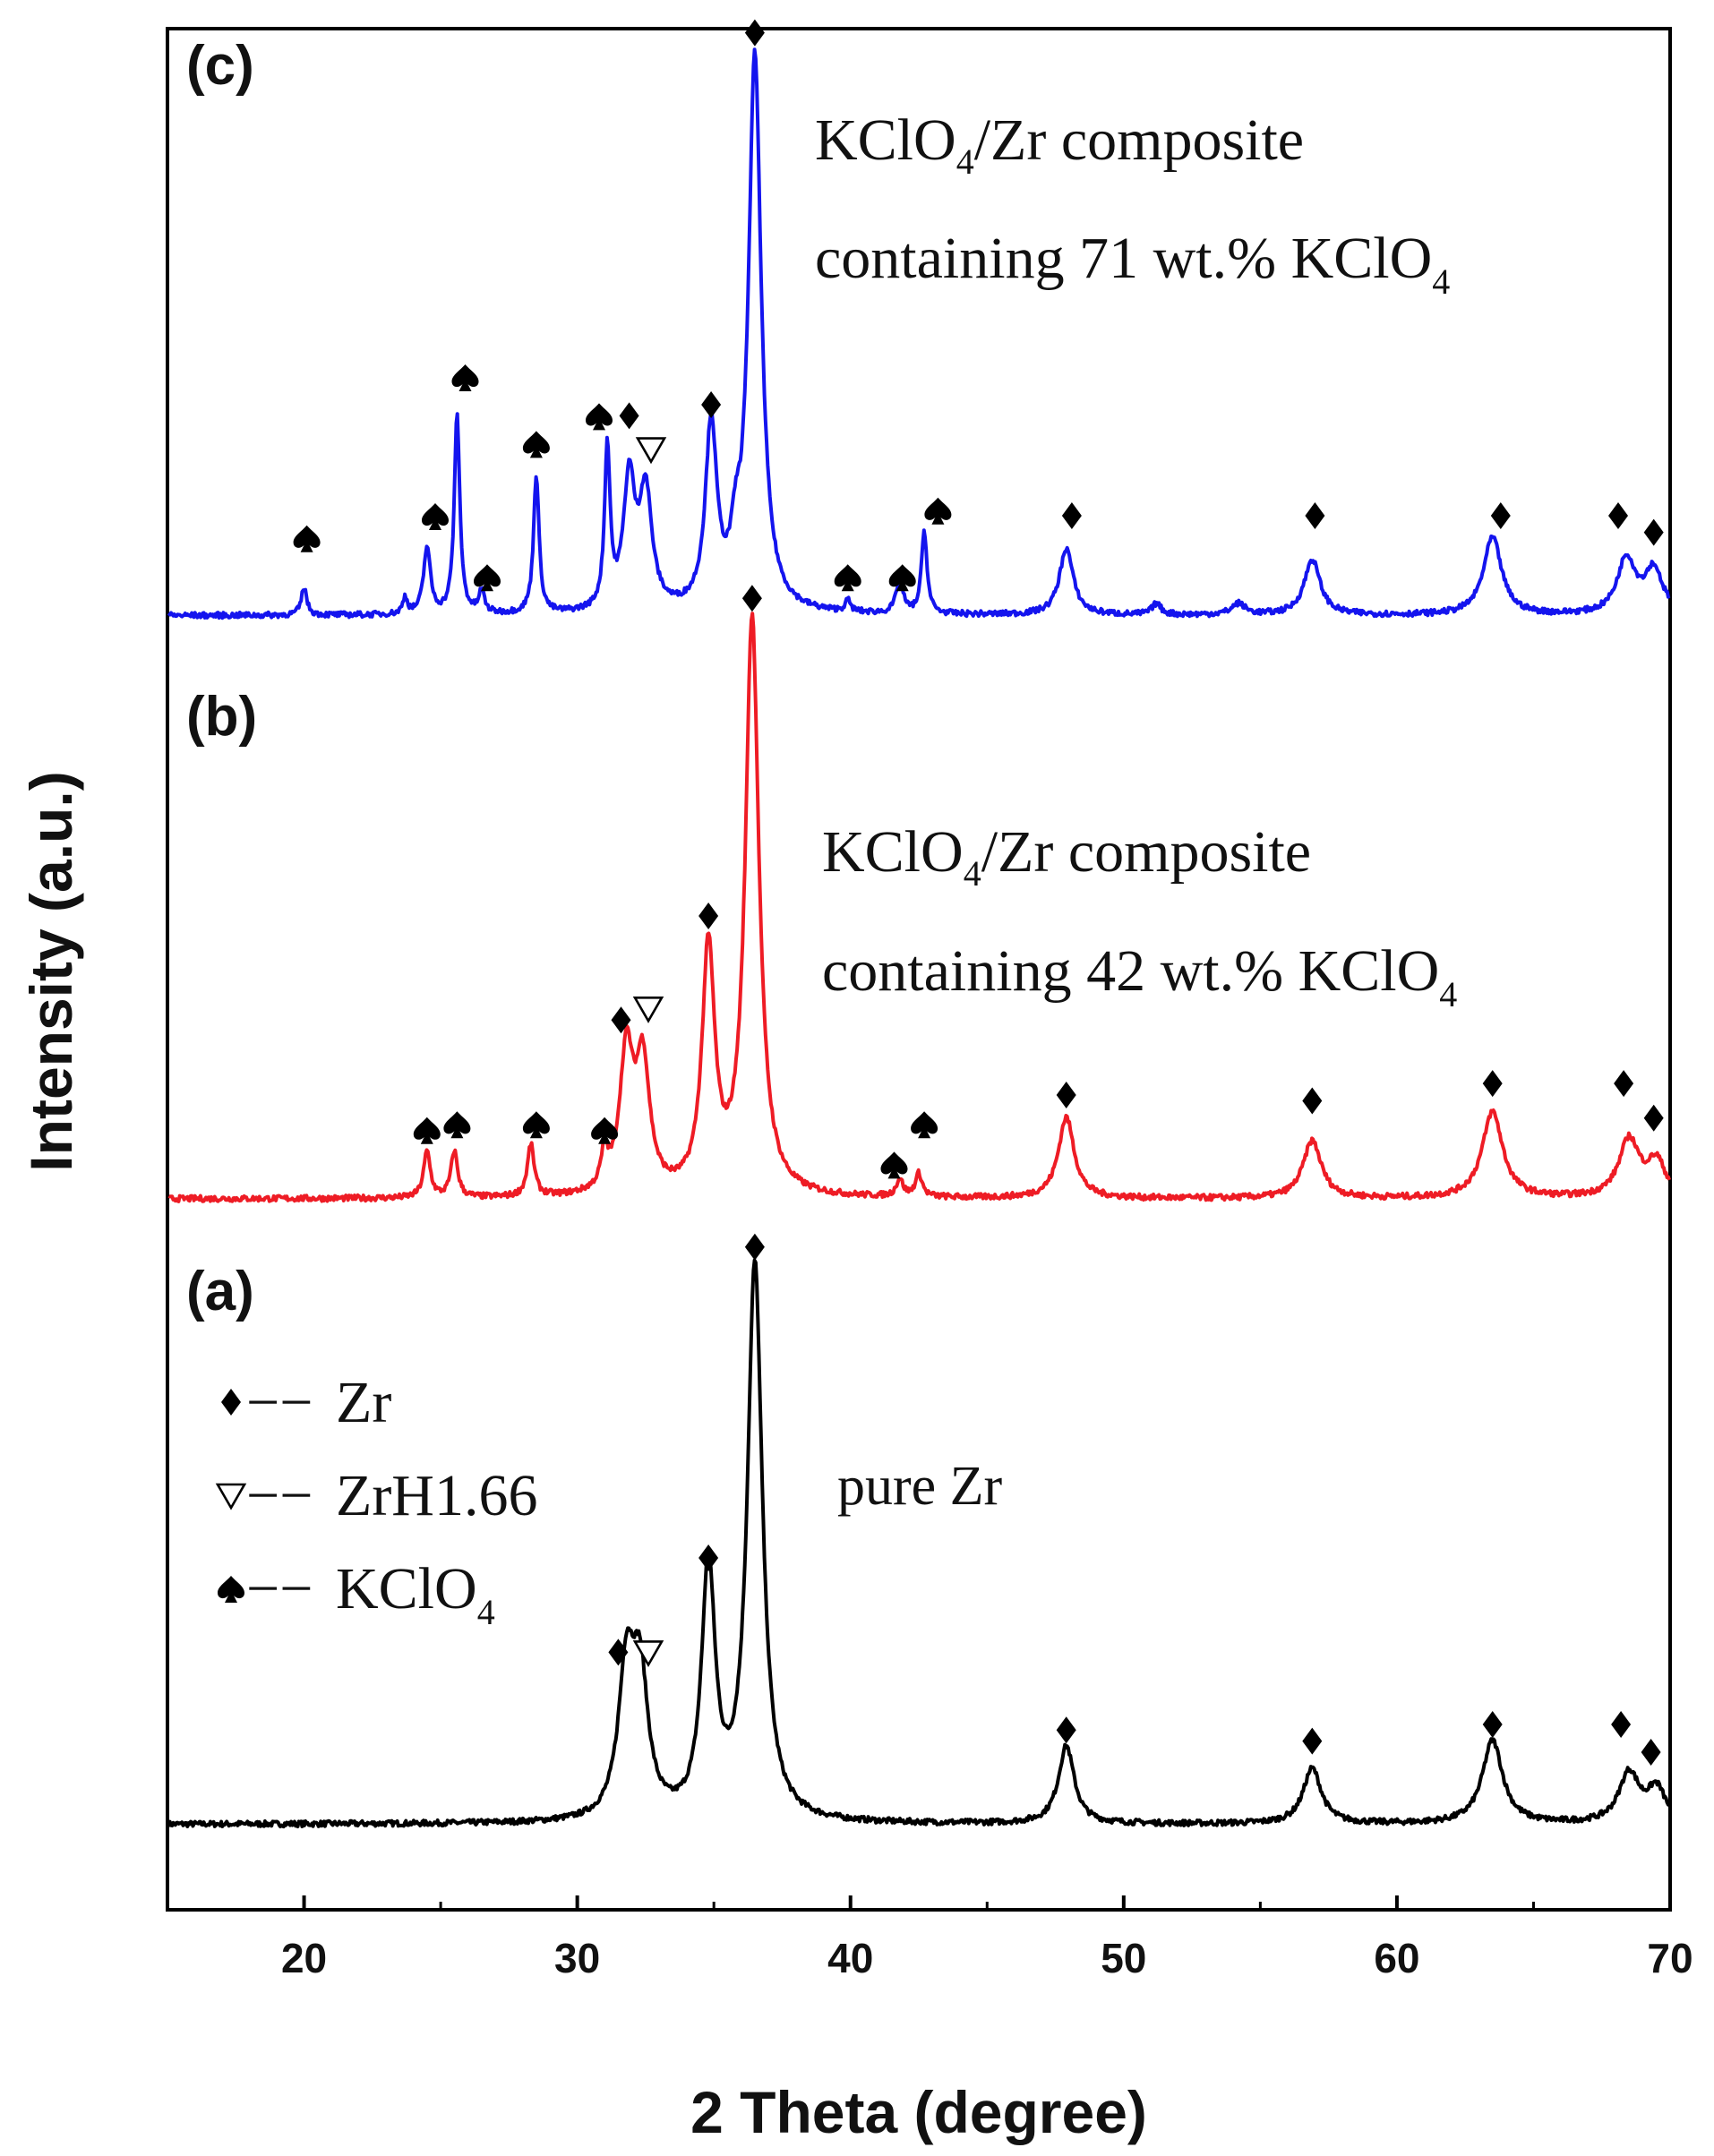  Describe the element at coordinates (929, 1938) in the screenshot. I see `tick-layer: 20 30 40 50 60 70` at that location.